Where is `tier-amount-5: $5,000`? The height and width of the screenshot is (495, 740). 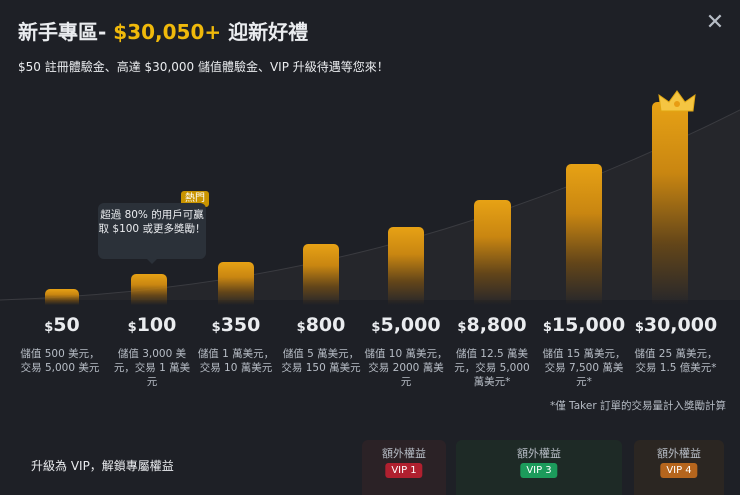 tier-amount-5: $5,000 is located at coordinates (406, 325).